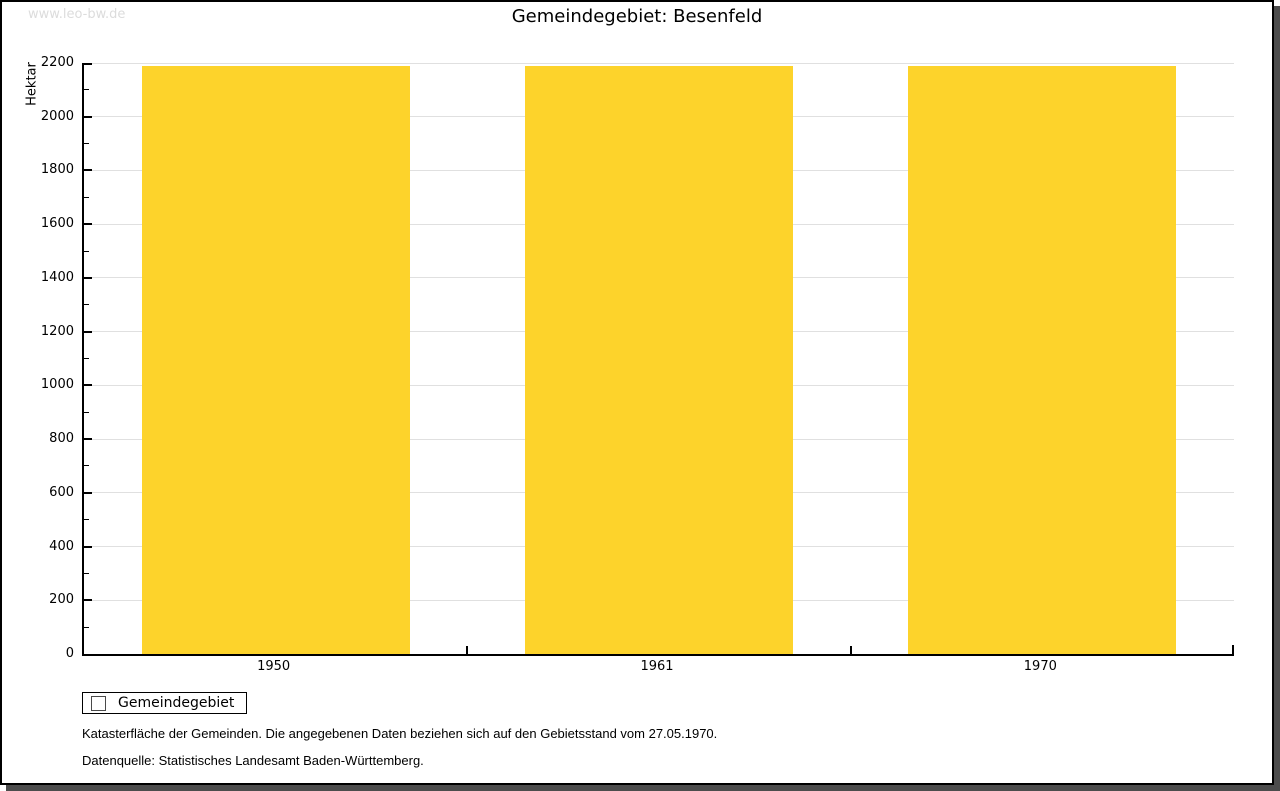 Image resolution: width=1280 pixels, height=791 pixels. Describe the element at coordinates (86, 144) in the screenshot. I see `y-minor-tick-1900` at that location.